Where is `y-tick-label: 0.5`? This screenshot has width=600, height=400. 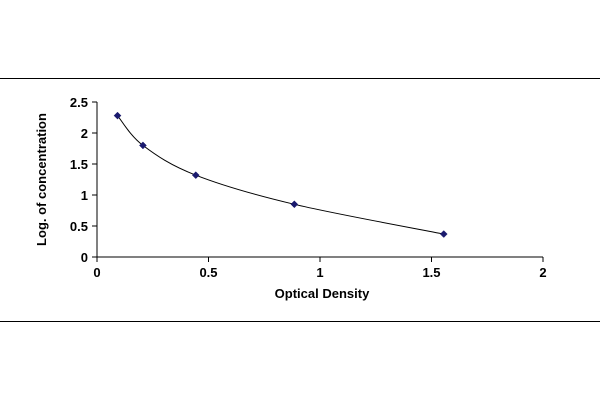 y-tick-label: 0.5 is located at coordinates (79, 226).